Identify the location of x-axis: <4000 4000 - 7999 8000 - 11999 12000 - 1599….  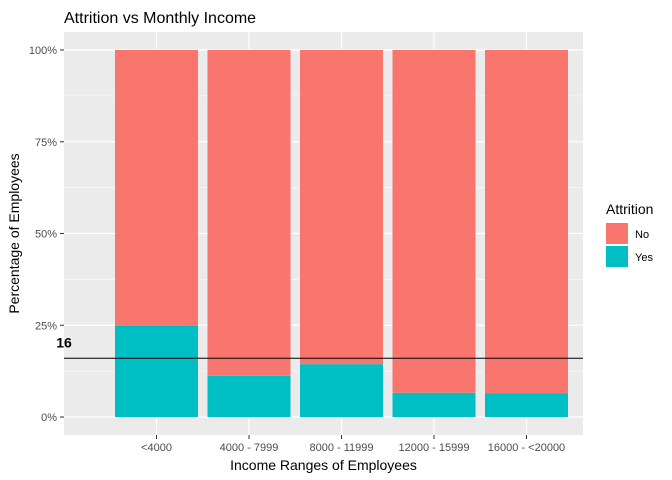
(353, 444).